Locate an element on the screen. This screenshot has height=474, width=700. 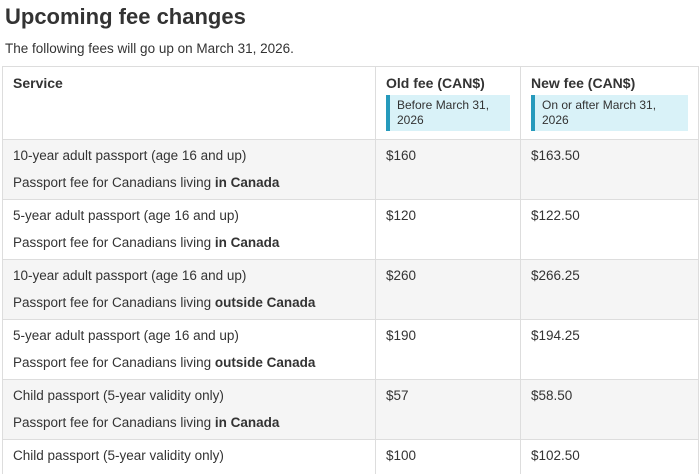
old-fee-cell: $190 is located at coordinates (448, 349).